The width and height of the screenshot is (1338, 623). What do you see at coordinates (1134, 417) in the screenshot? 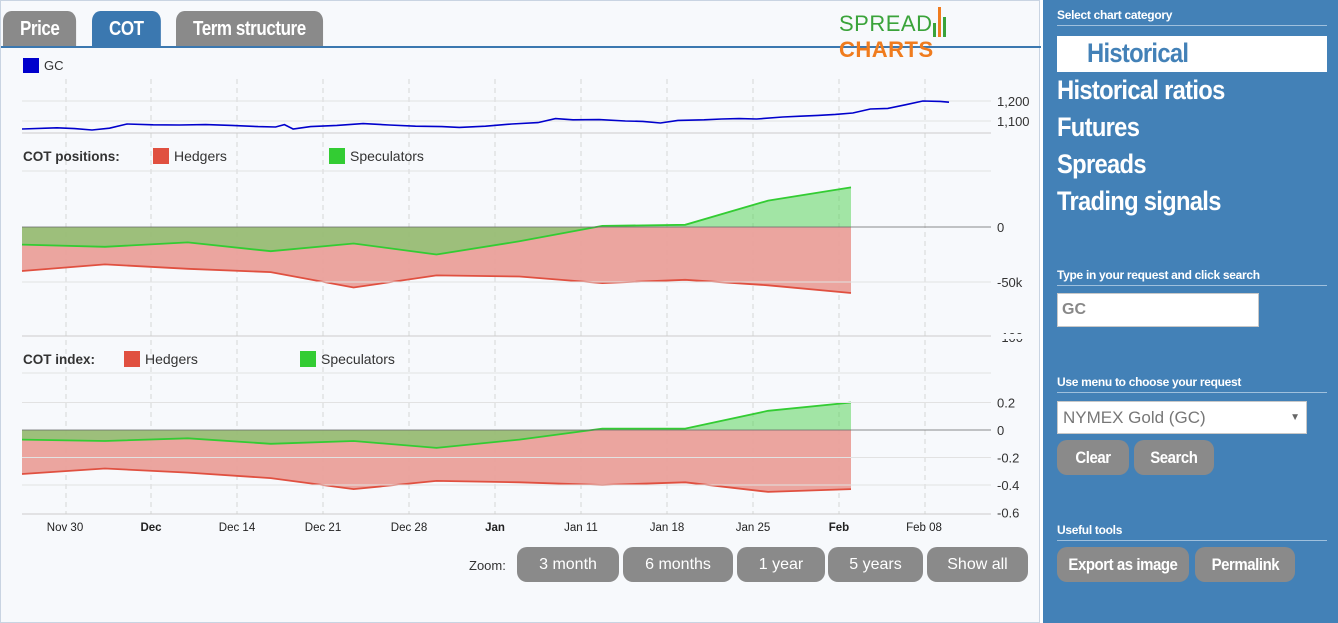
I see `request-select-value: NYMEX Gold (GC)` at bounding box center [1134, 417].